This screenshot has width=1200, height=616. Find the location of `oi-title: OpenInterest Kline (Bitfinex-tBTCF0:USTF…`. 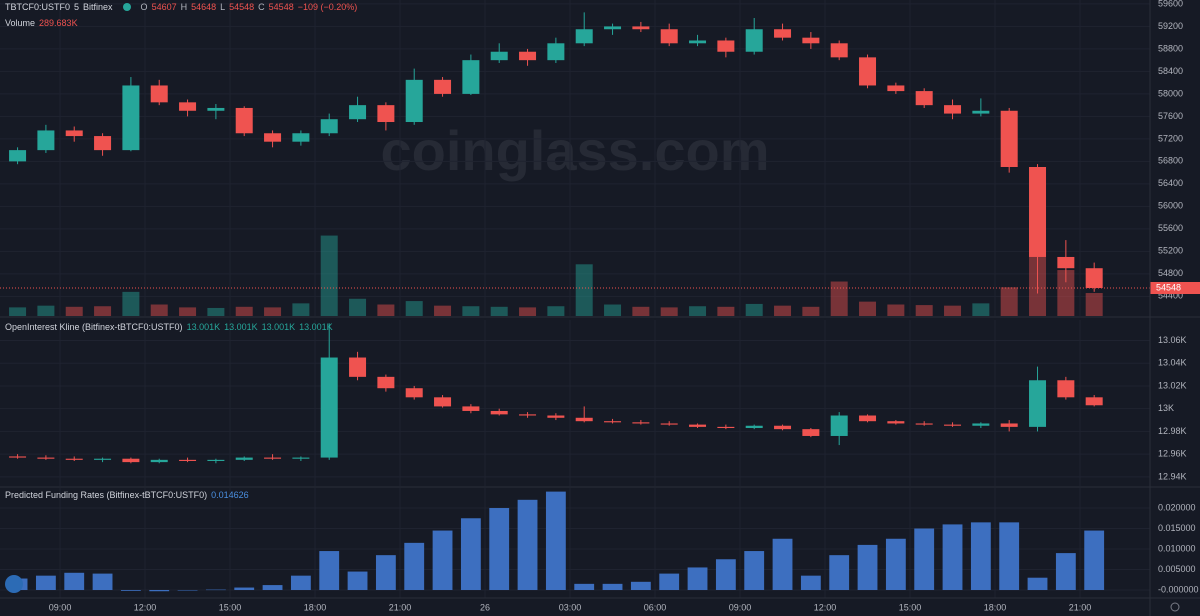

oi-title: OpenInterest Kline (Bitfinex-tBTCF0:USTF… is located at coordinates (94, 327).